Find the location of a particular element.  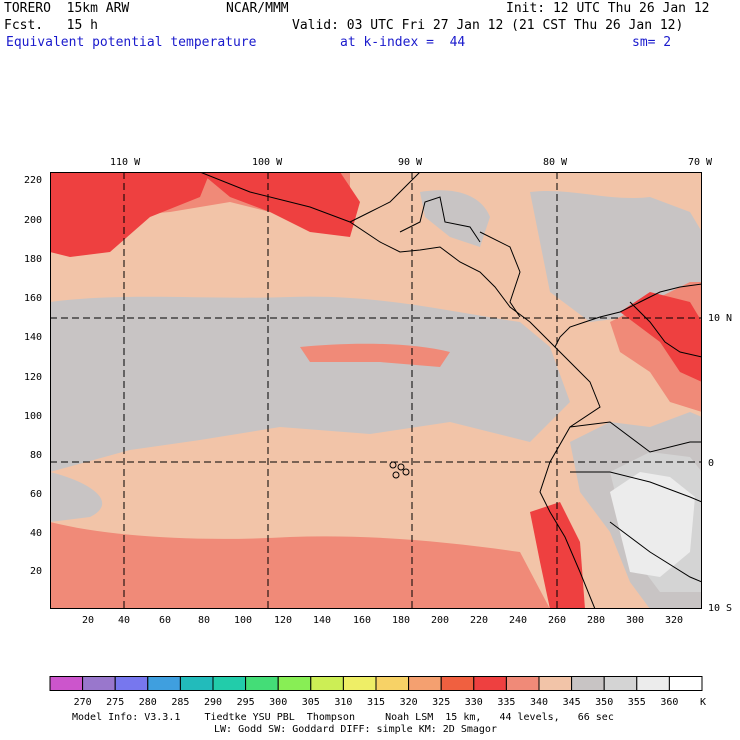

colorbar-label: 295 is located at coordinates (246, 701).